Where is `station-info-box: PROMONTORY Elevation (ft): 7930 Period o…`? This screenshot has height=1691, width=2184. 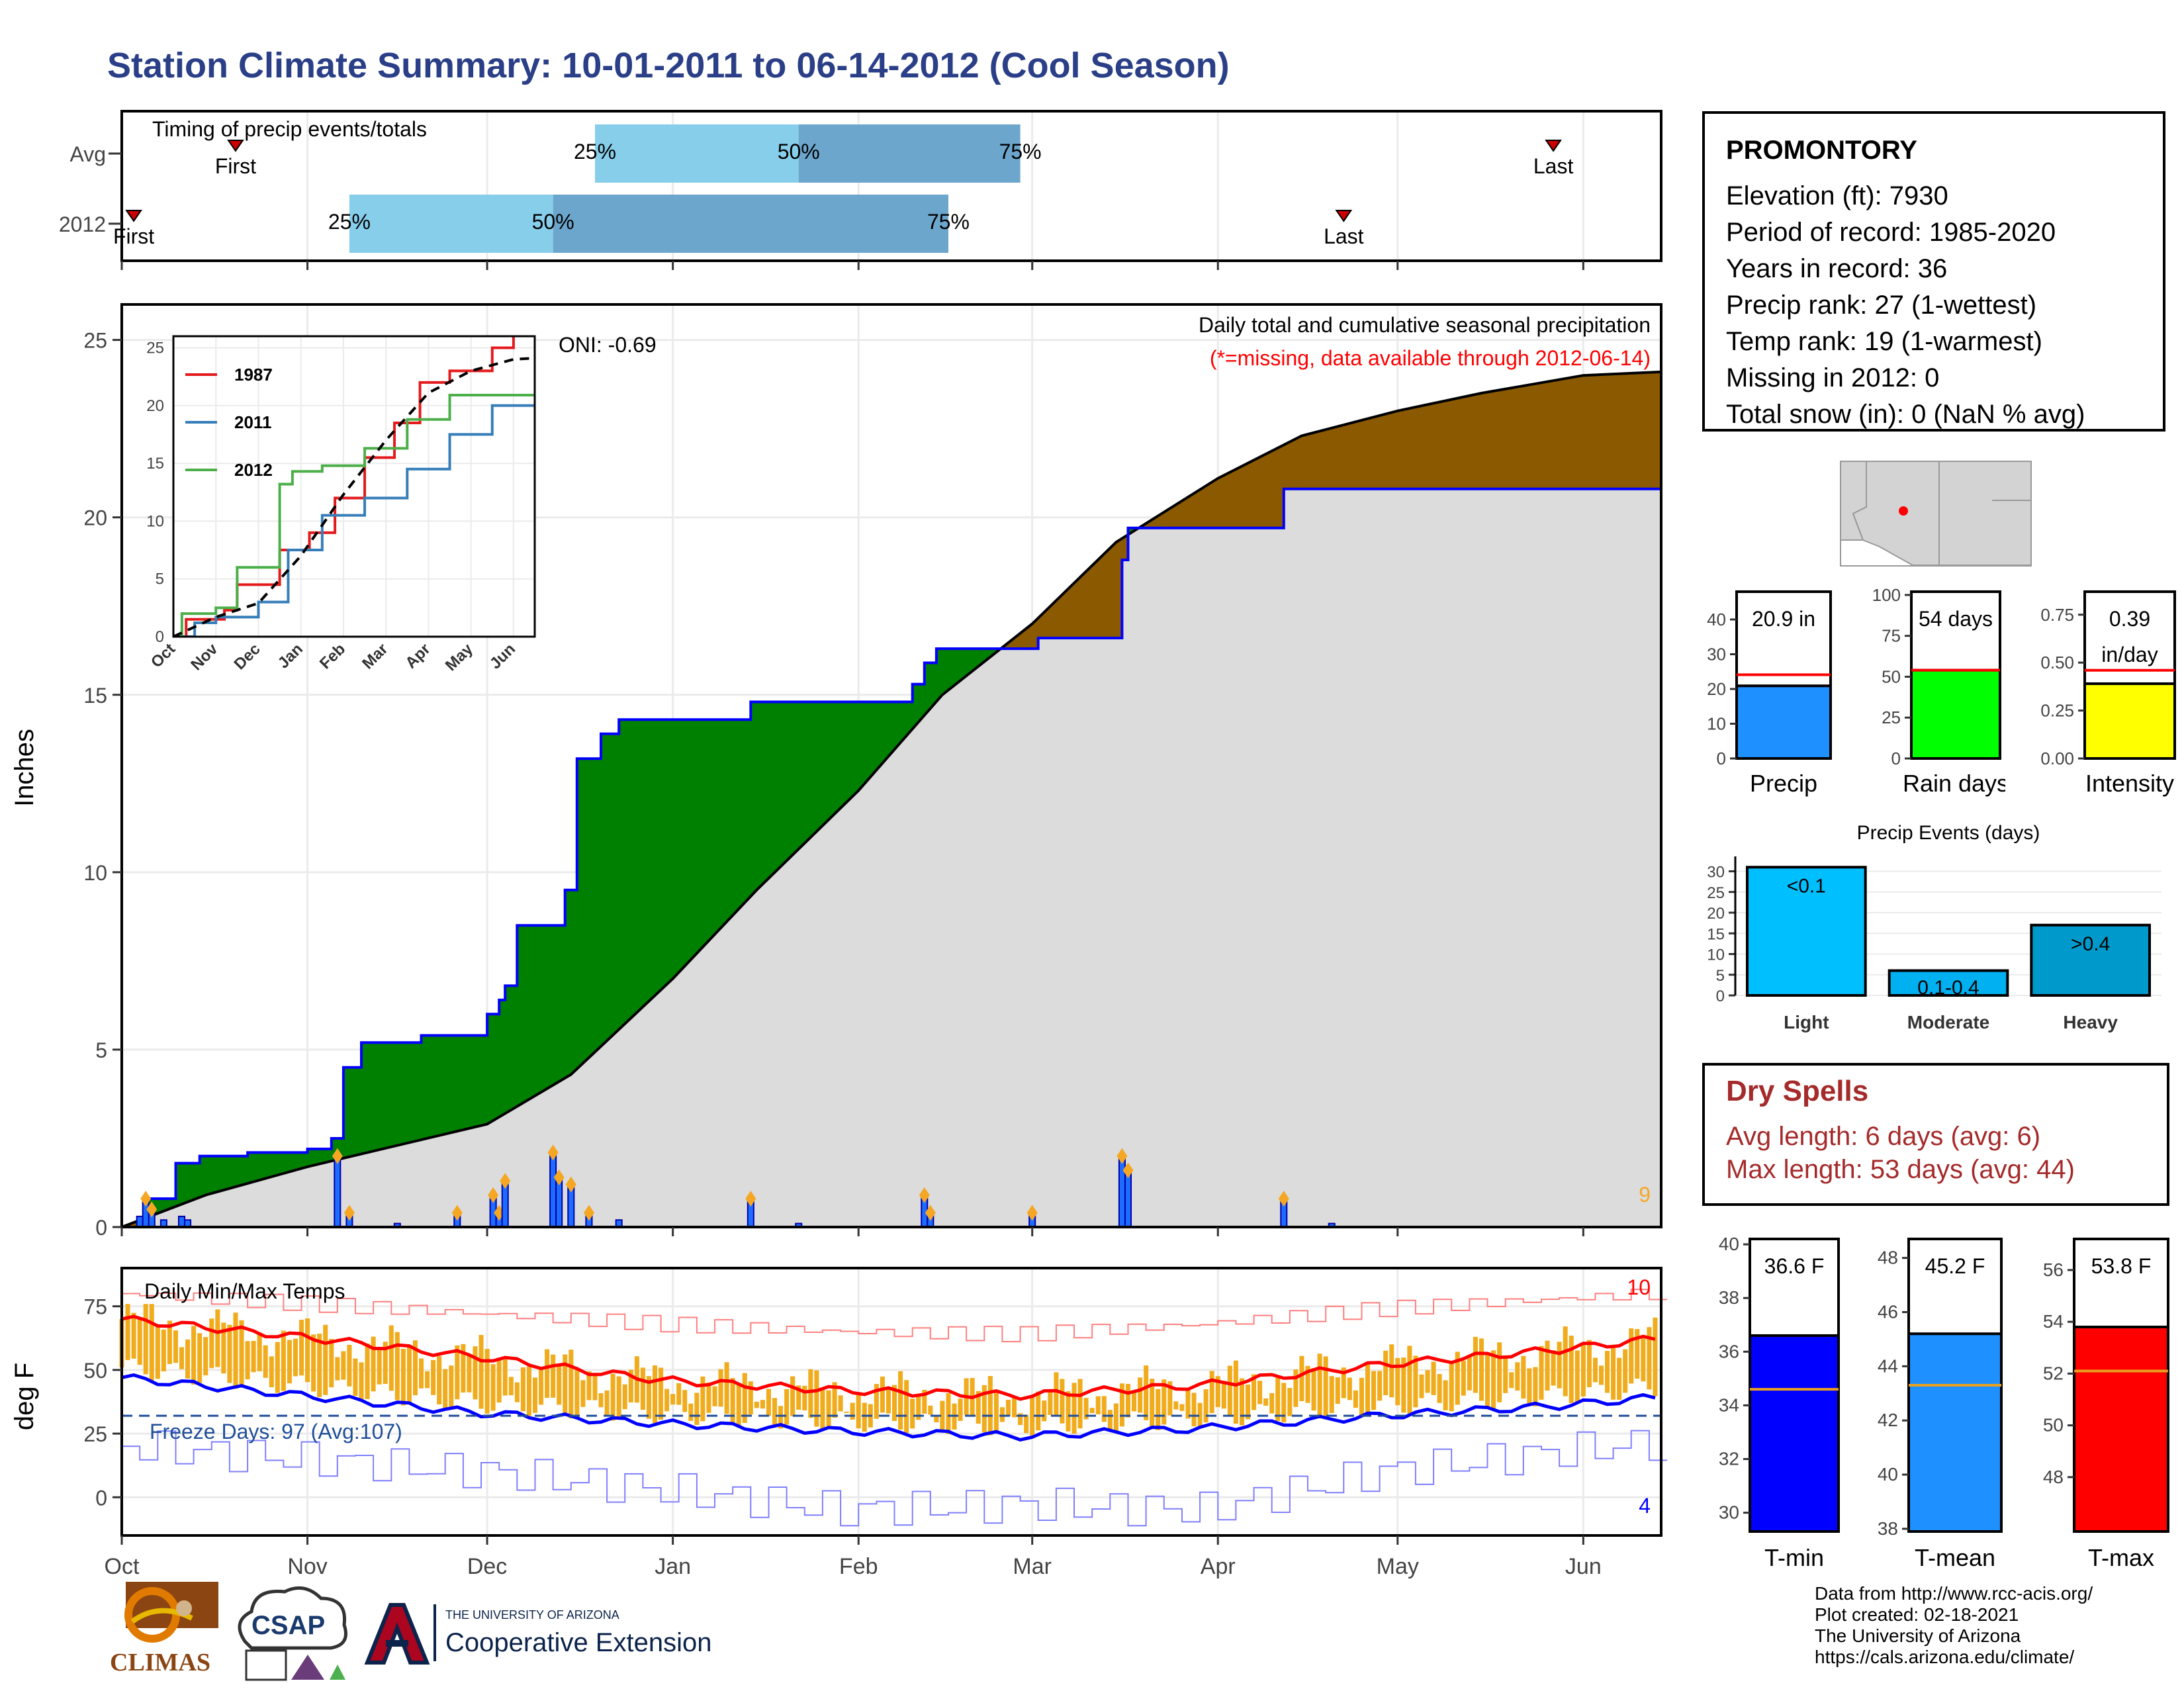
station-info-box: PROMONTORY Elevation (ft): 7930 Period o… is located at coordinates (1934, 271).